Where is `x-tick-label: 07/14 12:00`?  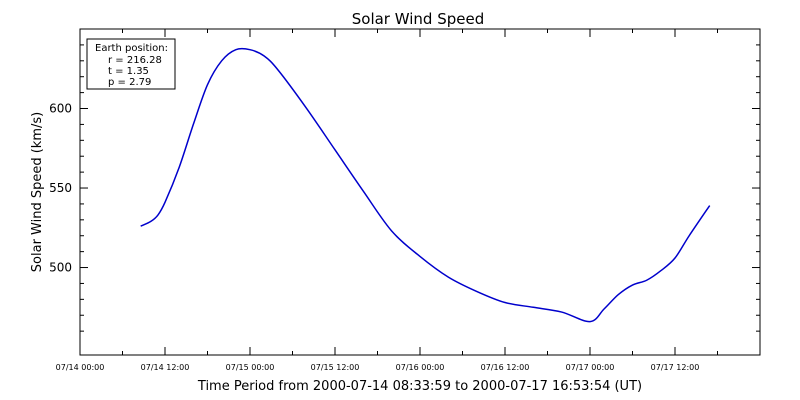 x-tick-label: 07/14 12:00 is located at coordinates (165, 367).